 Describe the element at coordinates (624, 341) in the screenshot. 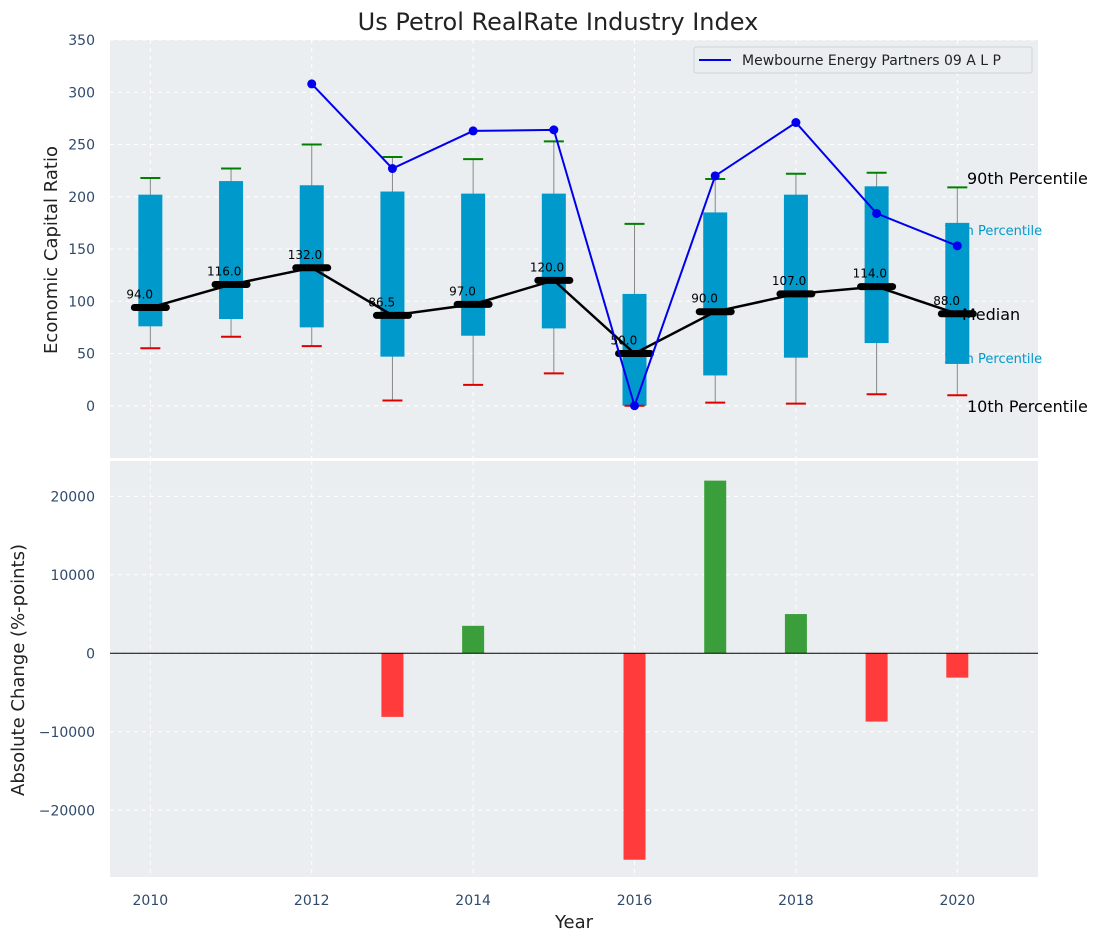

I see `median-value-label: 50.0` at that location.